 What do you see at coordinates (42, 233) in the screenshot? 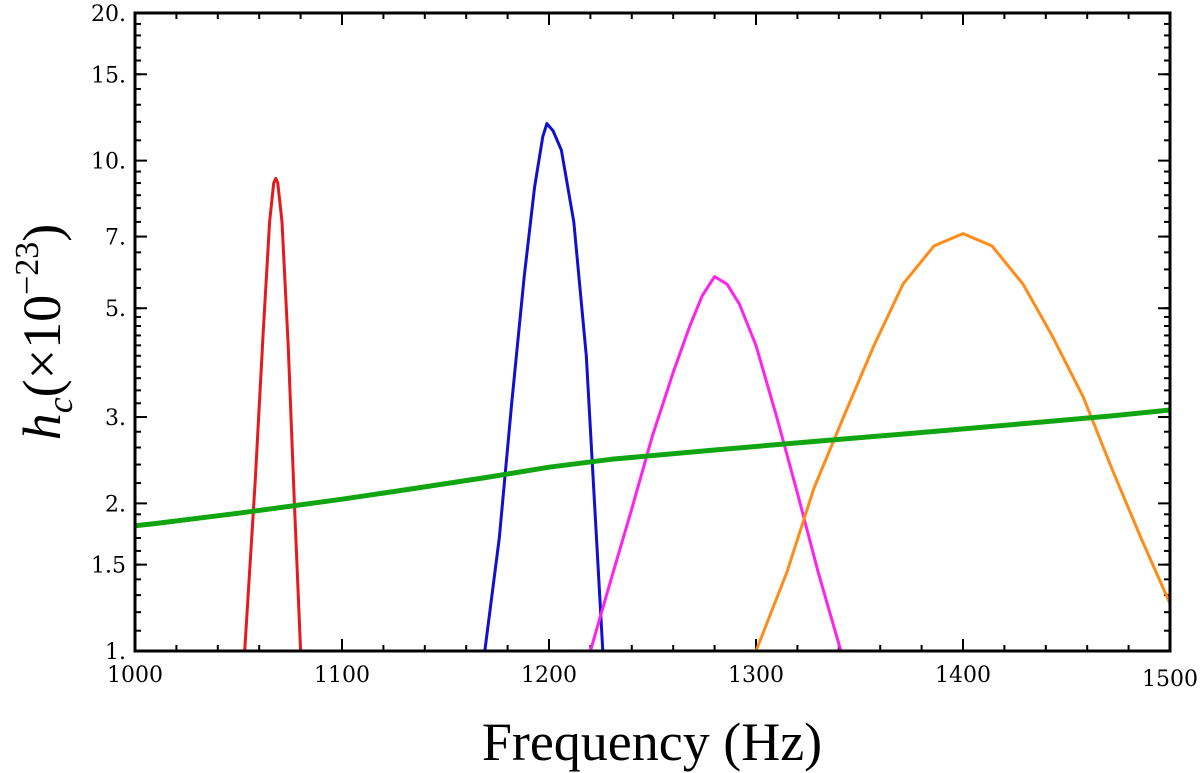
I see `y-axis-title-close: )` at bounding box center [42, 233].